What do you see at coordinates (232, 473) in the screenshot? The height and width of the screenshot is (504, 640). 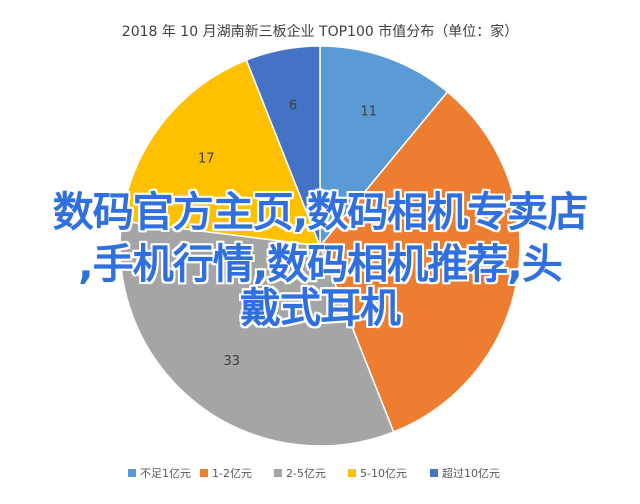 I see `legend-label: 1-2亿元` at bounding box center [232, 473].